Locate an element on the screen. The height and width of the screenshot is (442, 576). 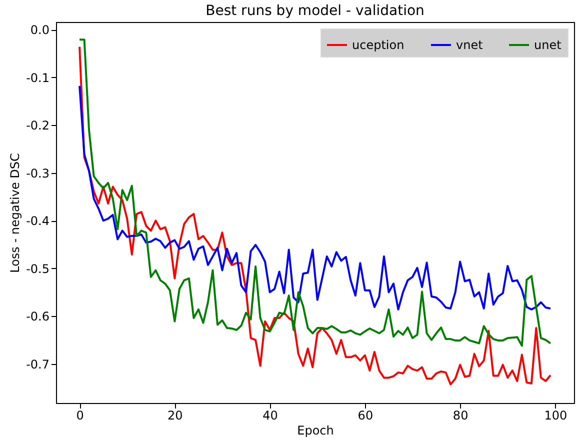
legend-label: unet is located at coordinates (548, 45).